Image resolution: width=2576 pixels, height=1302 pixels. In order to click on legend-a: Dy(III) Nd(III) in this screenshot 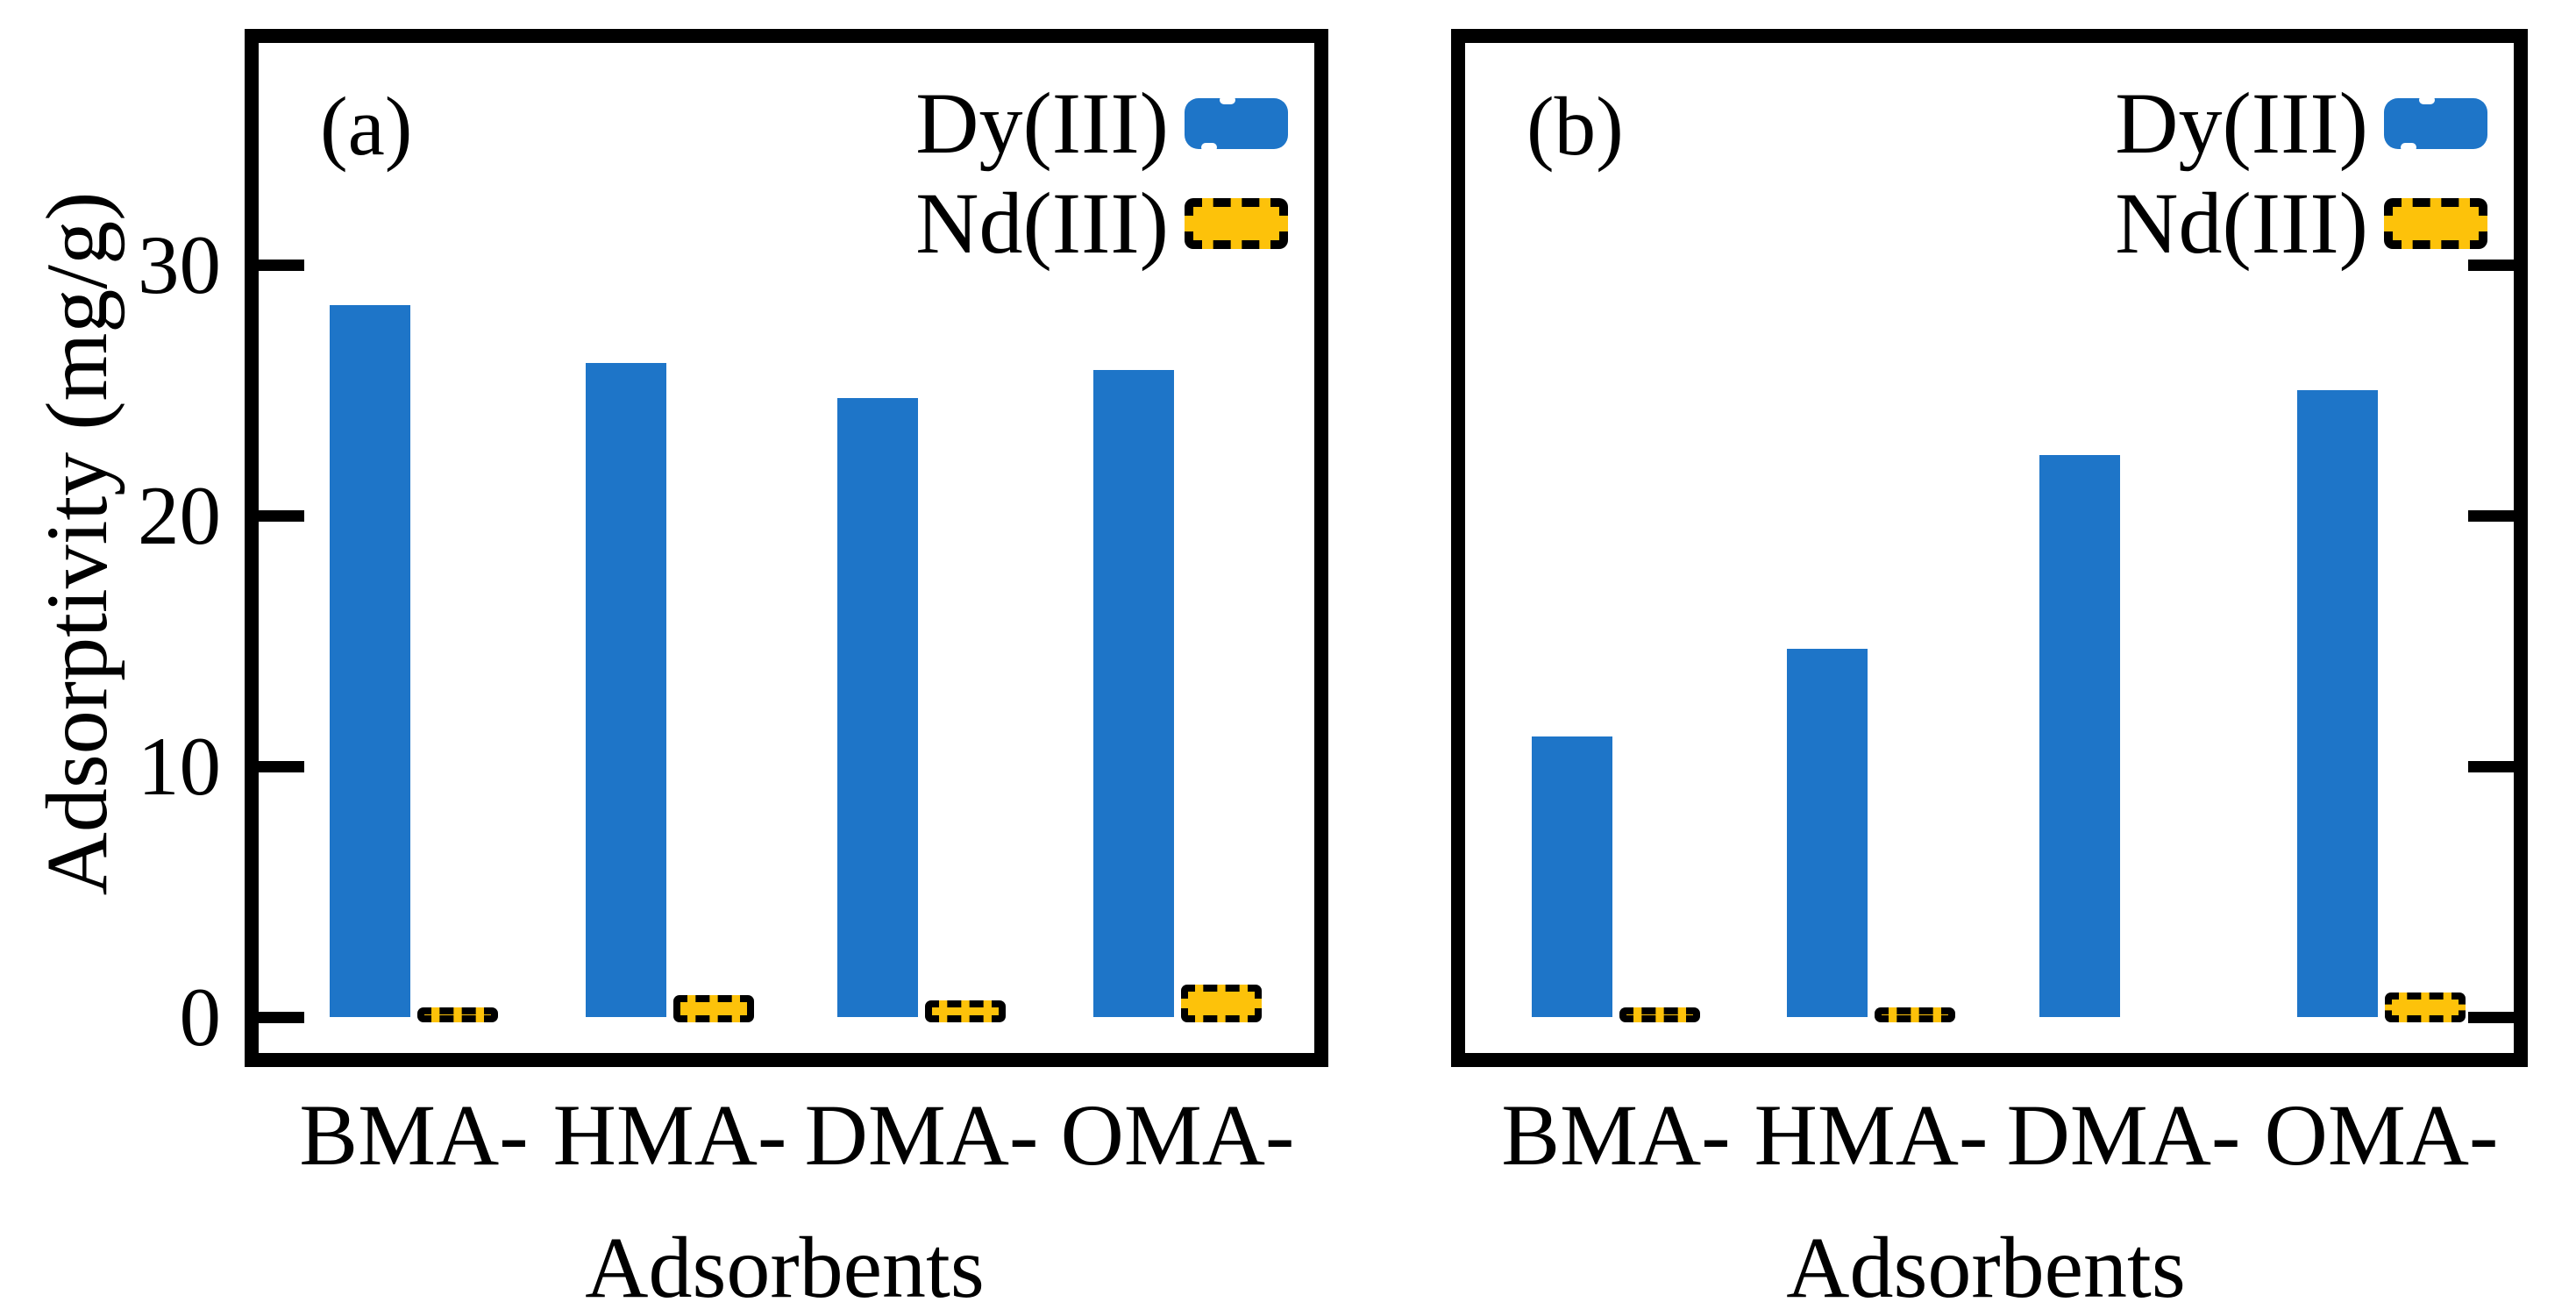, I will do `click(1101, 176)`.